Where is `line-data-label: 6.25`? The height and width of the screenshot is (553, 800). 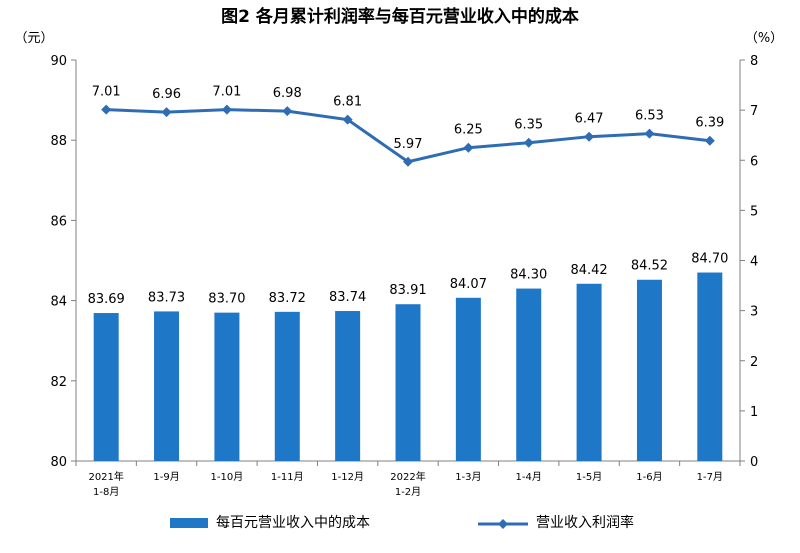
line-data-label: 6.25 is located at coordinates (468, 130).